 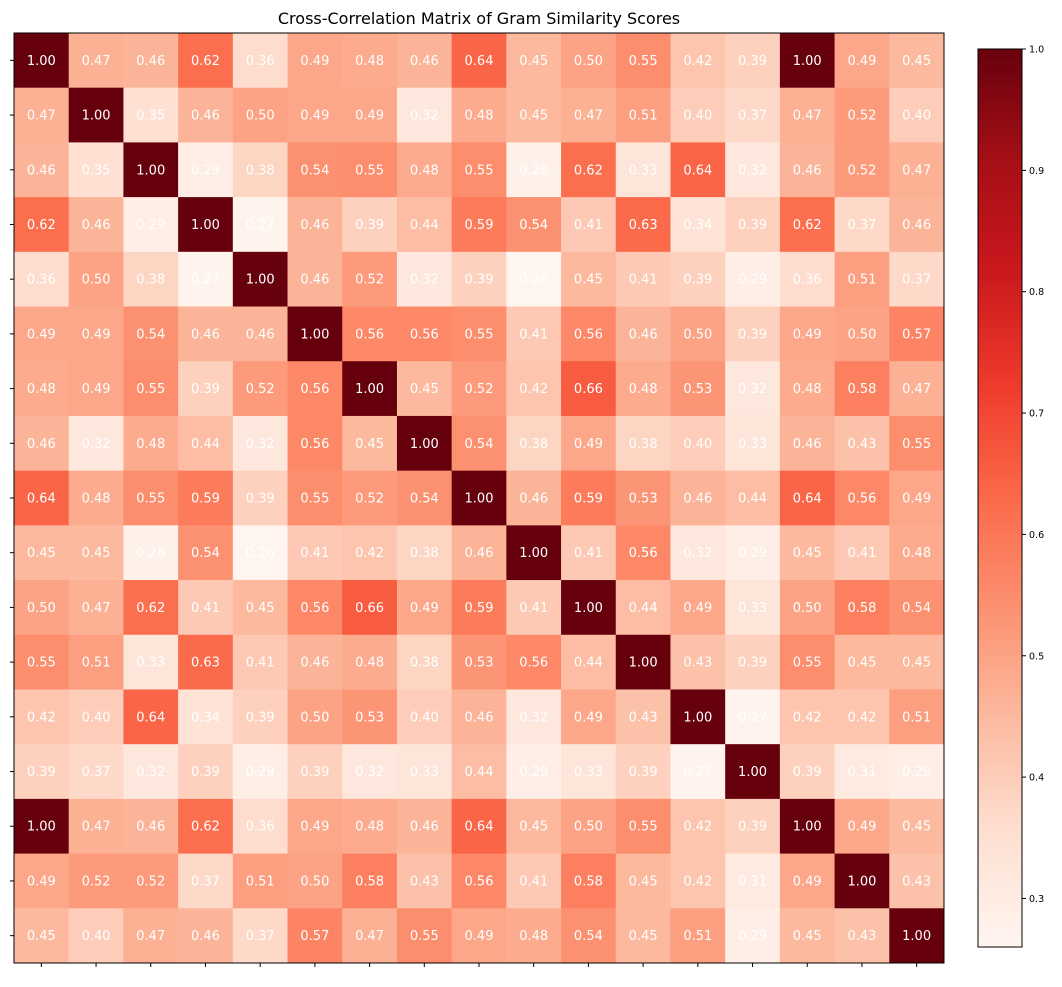 I want to click on cell-value-label: 0.53, so click(x=697, y=389).